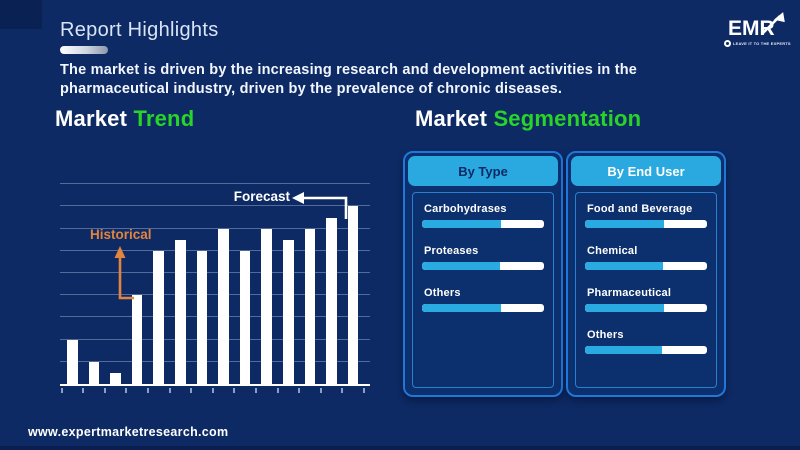  What do you see at coordinates (773, 23) in the screenshot?
I see `logo-arrow-icon` at bounding box center [773, 23].